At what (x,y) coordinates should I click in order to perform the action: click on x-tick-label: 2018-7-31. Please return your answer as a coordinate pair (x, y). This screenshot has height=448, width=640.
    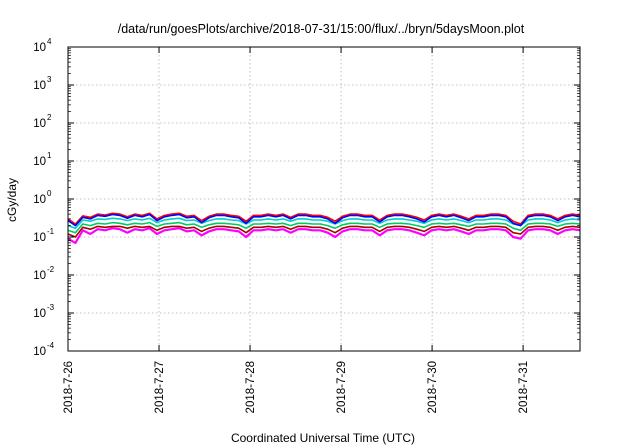
    Looking at the image, I should click on (524, 387).